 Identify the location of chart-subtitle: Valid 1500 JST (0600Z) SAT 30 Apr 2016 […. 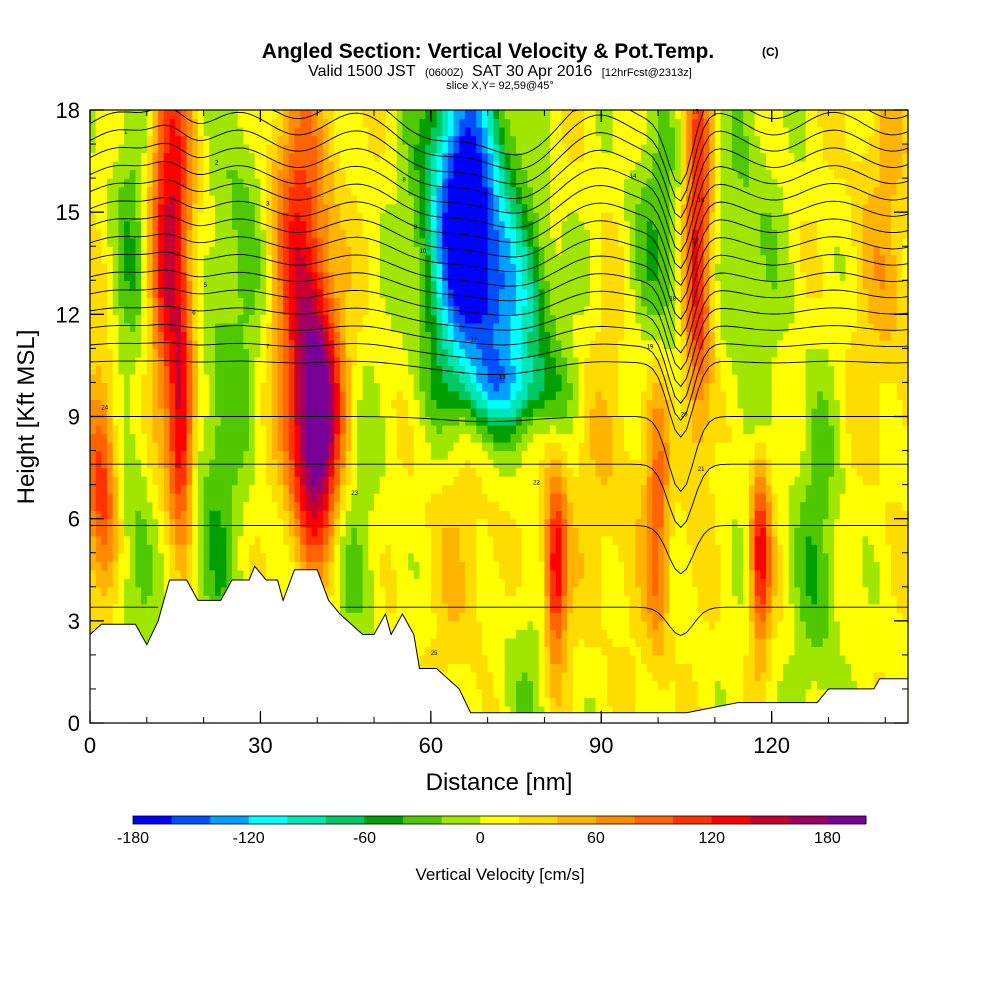
(500, 71).